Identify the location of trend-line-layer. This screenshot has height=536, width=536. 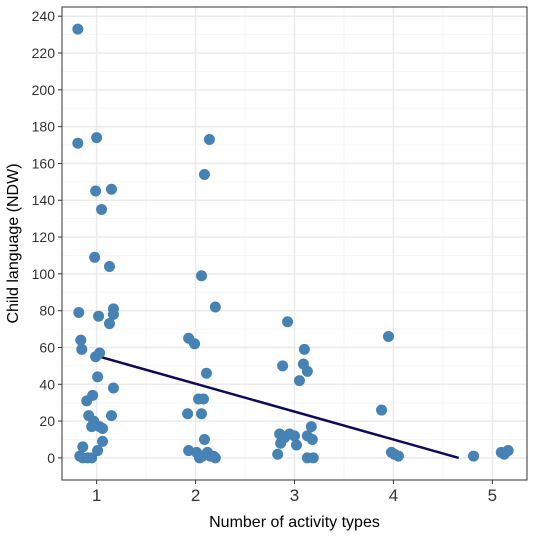
(279, 407).